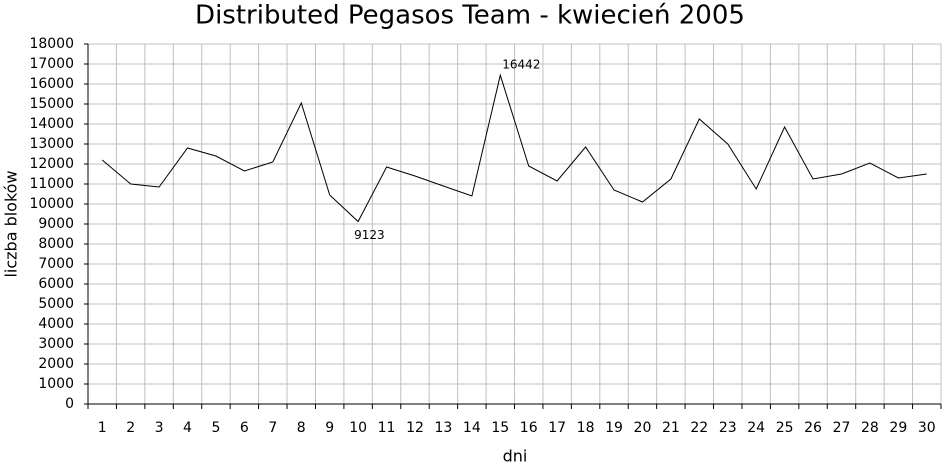  I want to click on y-tick-label: 14000, so click(51, 124).